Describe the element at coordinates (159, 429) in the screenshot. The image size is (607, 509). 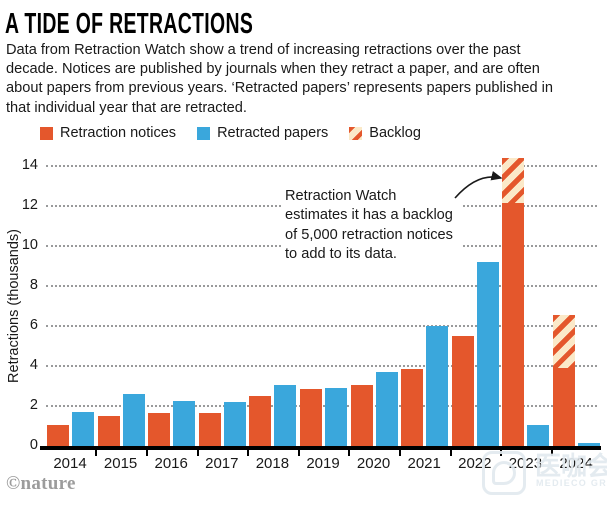
I see `bar-retraction-notices-2016` at that location.